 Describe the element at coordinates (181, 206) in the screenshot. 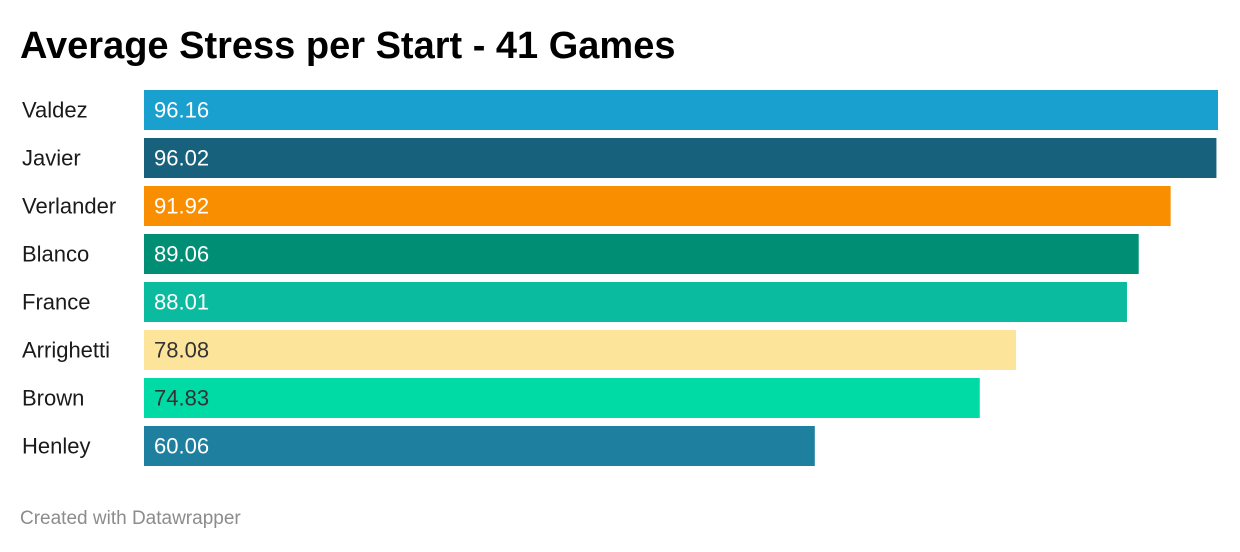

I see `value-label: 91.92` at that location.